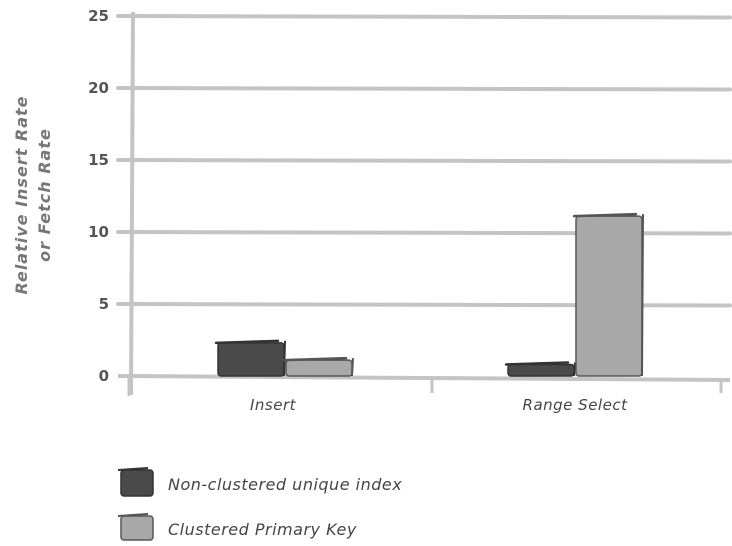 This screenshot has height=546, width=732. What do you see at coordinates (98, 88) in the screenshot?
I see `y-tick-label: 20` at bounding box center [98, 88].